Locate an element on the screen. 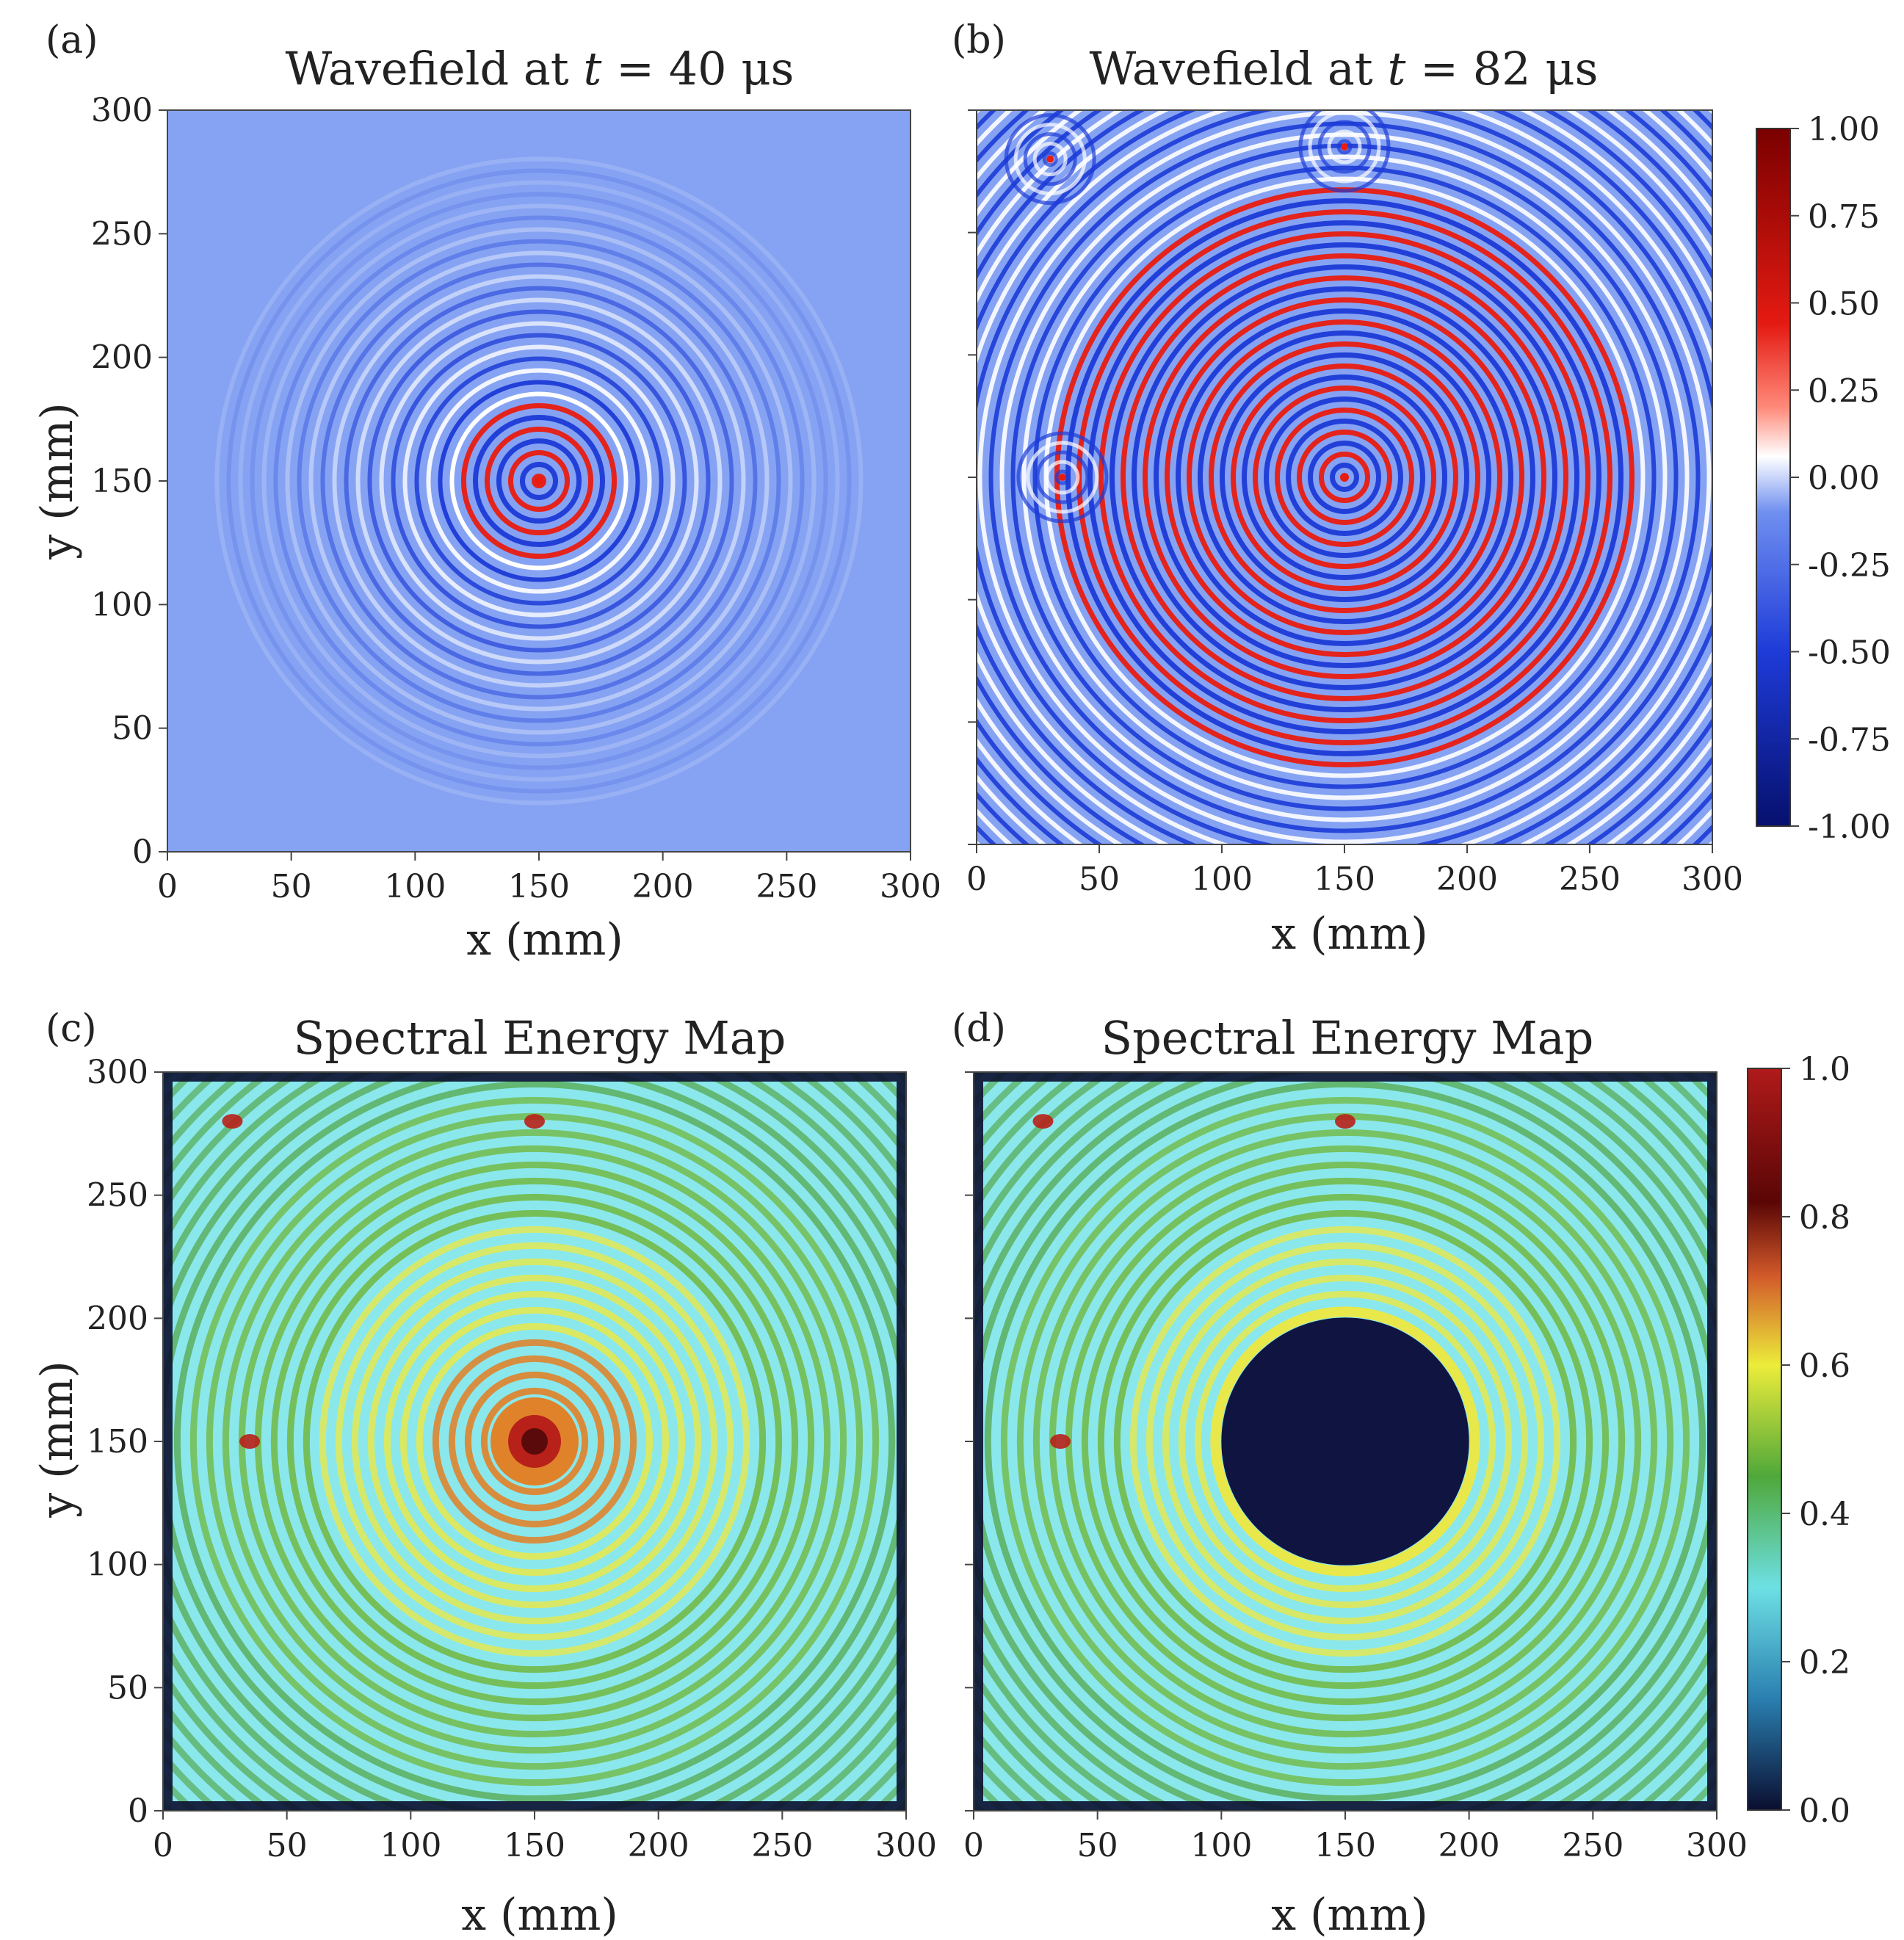 This screenshot has width=1904, height=1940. colorbar-wavefield-gradient is located at coordinates (1773, 478).